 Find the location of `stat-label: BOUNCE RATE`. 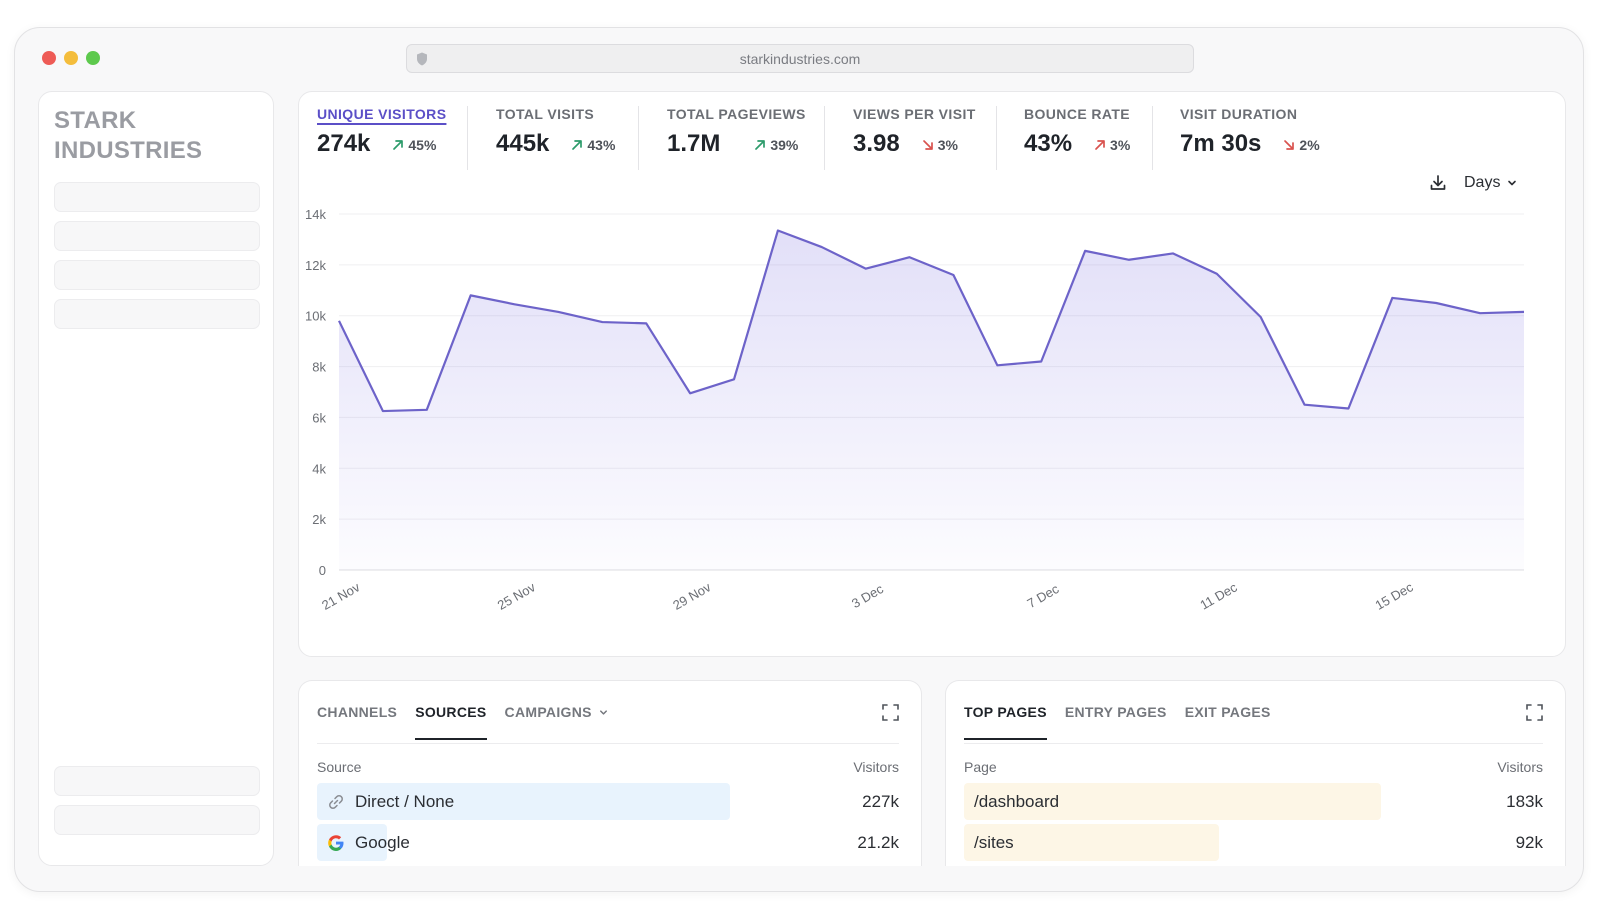

stat-label: BOUNCE RATE is located at coordinates (1077, 114).